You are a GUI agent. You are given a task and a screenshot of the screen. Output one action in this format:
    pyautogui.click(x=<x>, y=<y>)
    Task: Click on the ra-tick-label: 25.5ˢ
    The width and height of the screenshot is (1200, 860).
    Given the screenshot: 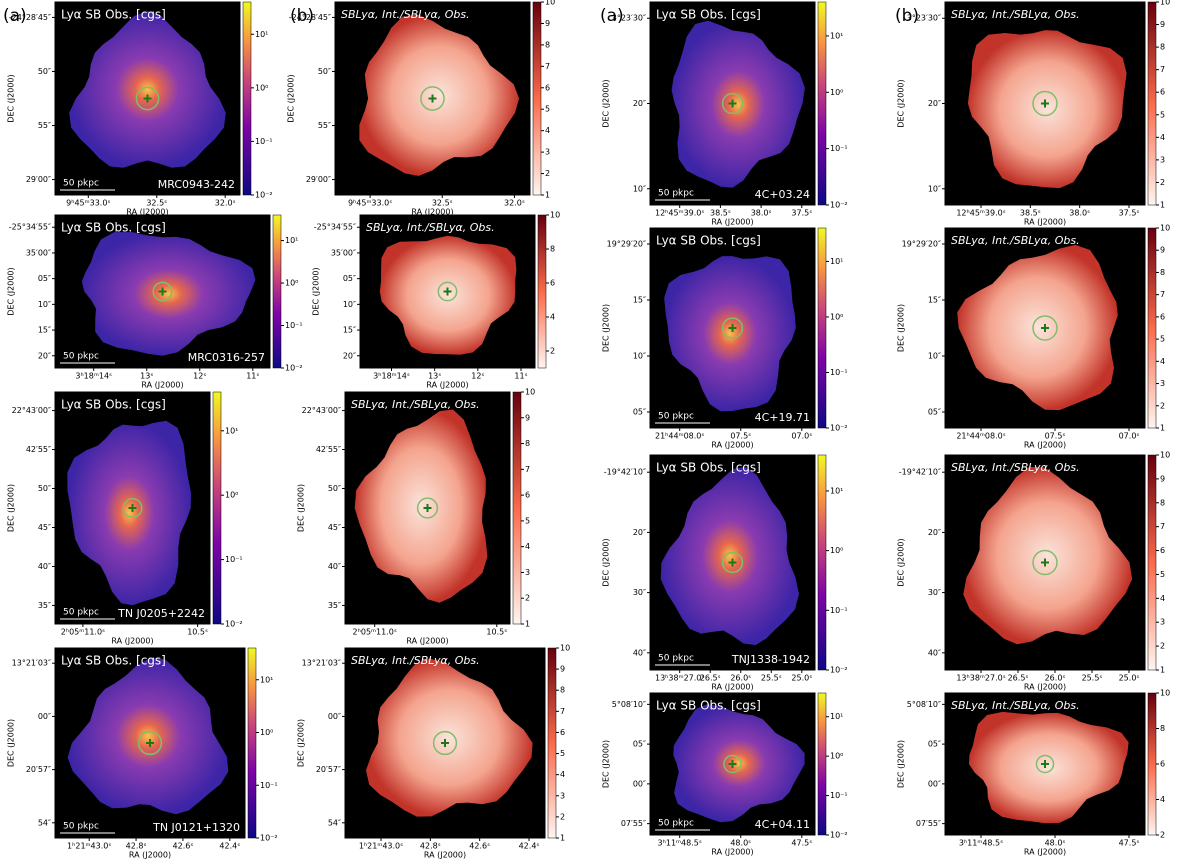 What is the action you would take?
    pyautogui.click(x=771, y=678)
    